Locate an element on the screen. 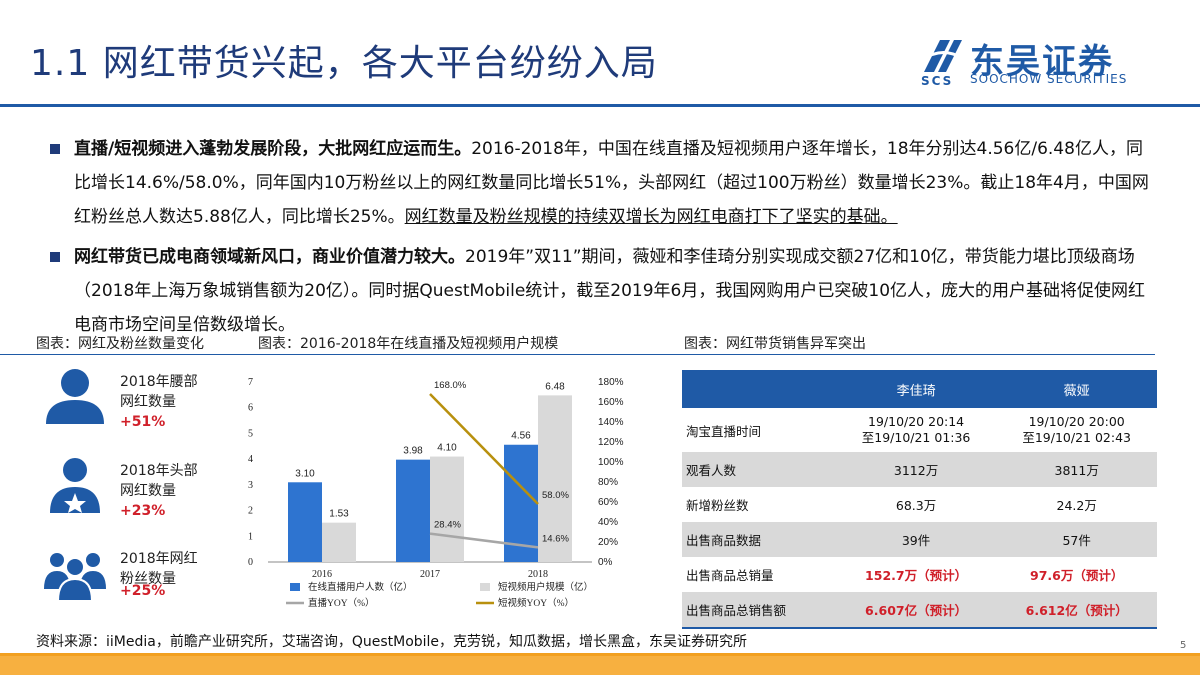 The width and height of the screenshot is (1200, 675). y-tick-label: 1 is located at coordinates (250, 536).